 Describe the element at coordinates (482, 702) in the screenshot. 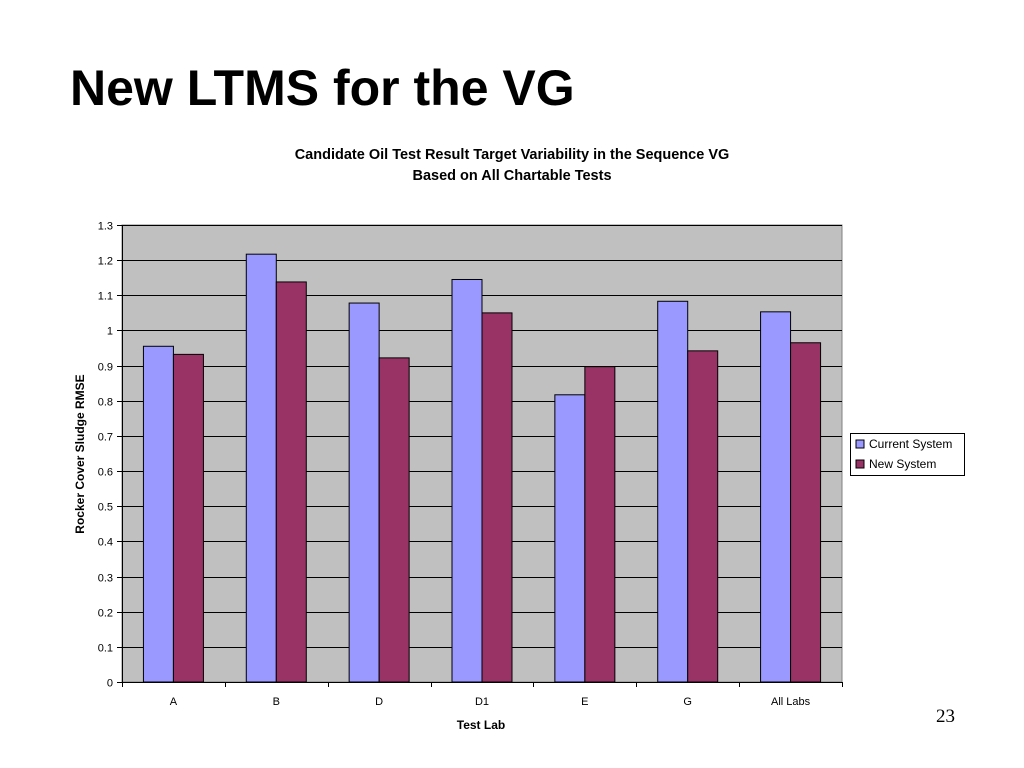

I see `x-tick-label: D1` at that location.